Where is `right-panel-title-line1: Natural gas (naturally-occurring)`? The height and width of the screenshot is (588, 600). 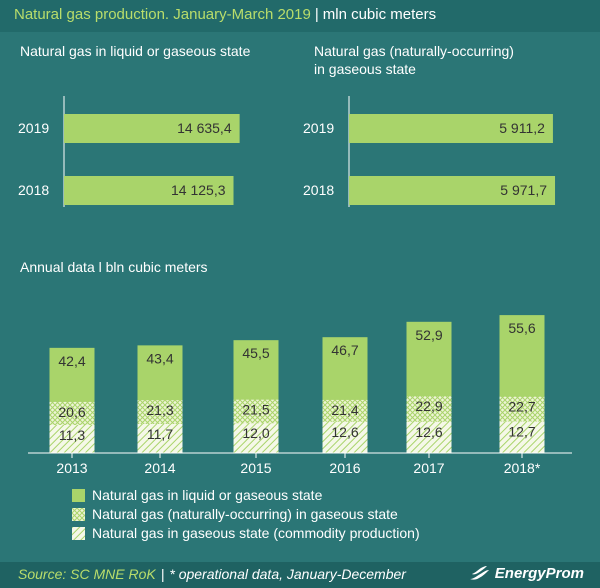
right-panel-title-line1: Natural gas (naturally-occurring) is located at coordinates (414, 51).